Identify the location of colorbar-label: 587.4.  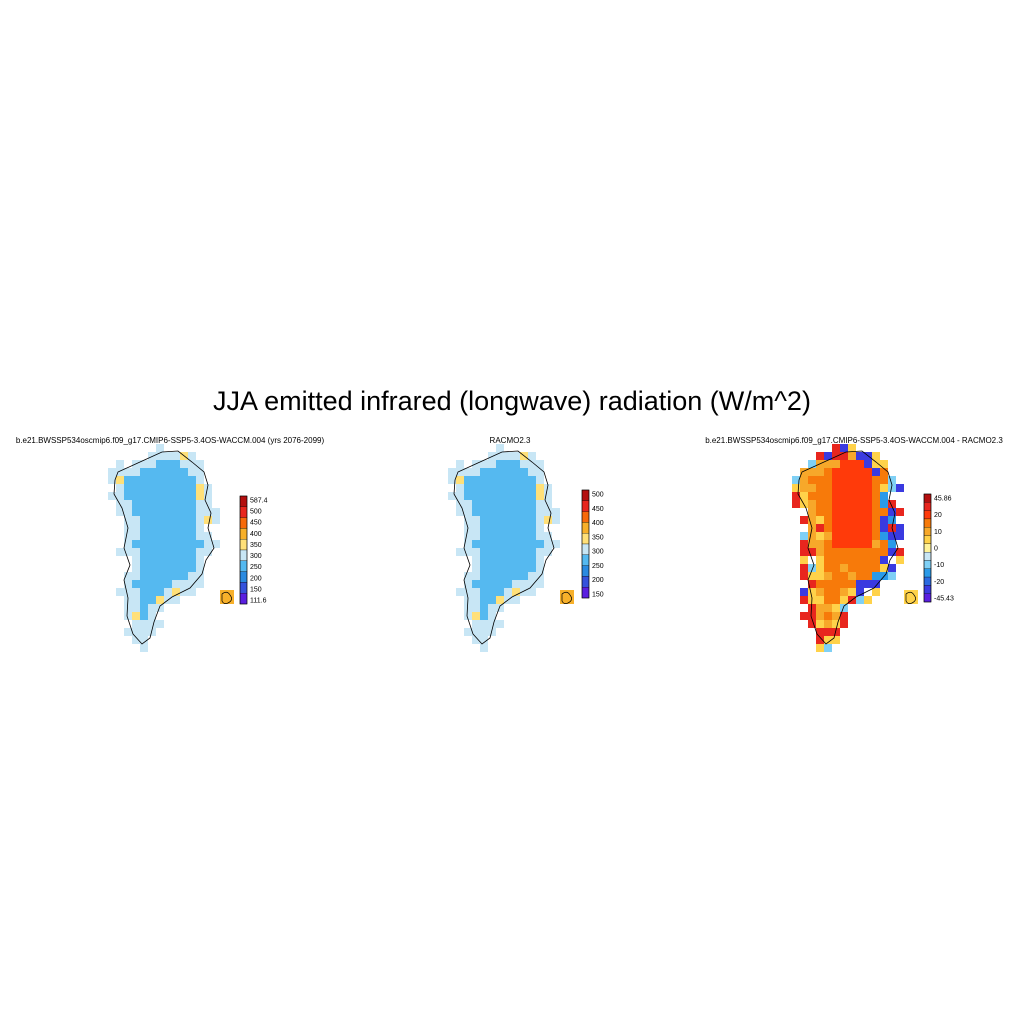
(259, 501).